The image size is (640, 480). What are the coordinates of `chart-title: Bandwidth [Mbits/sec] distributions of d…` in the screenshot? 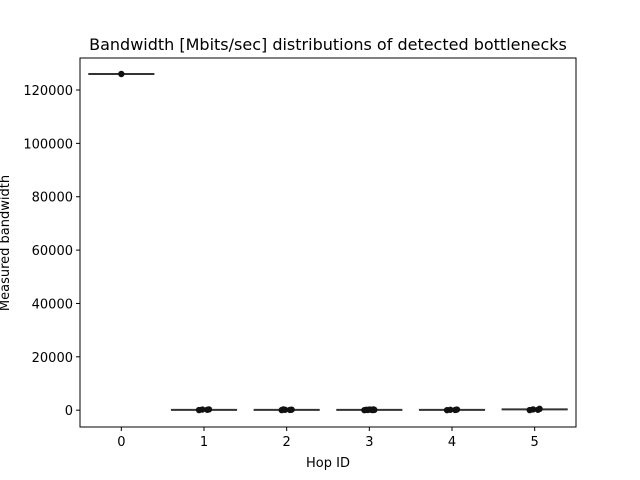 It's located at (328, 44).